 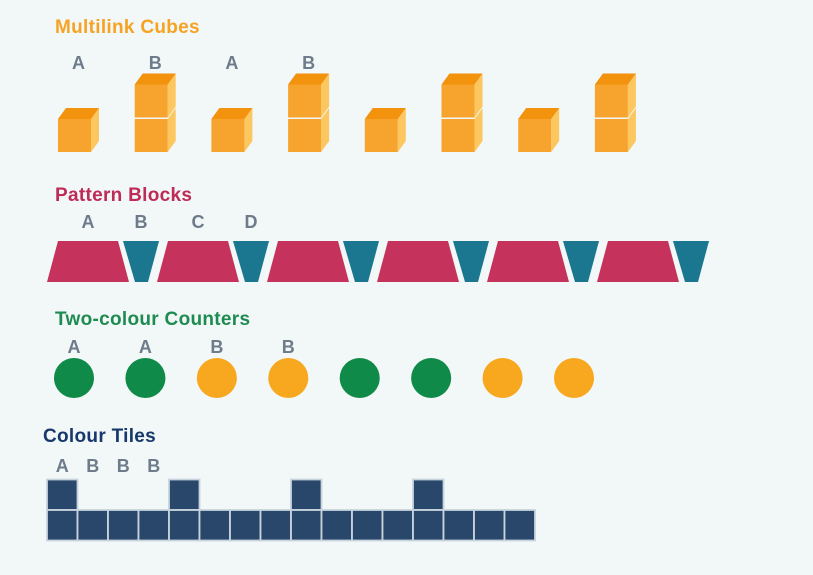 What do you see at coordinates (324, 378) in the screenshot?
I see `two-colour-counters-graphic` at bounding box center [324, 378].